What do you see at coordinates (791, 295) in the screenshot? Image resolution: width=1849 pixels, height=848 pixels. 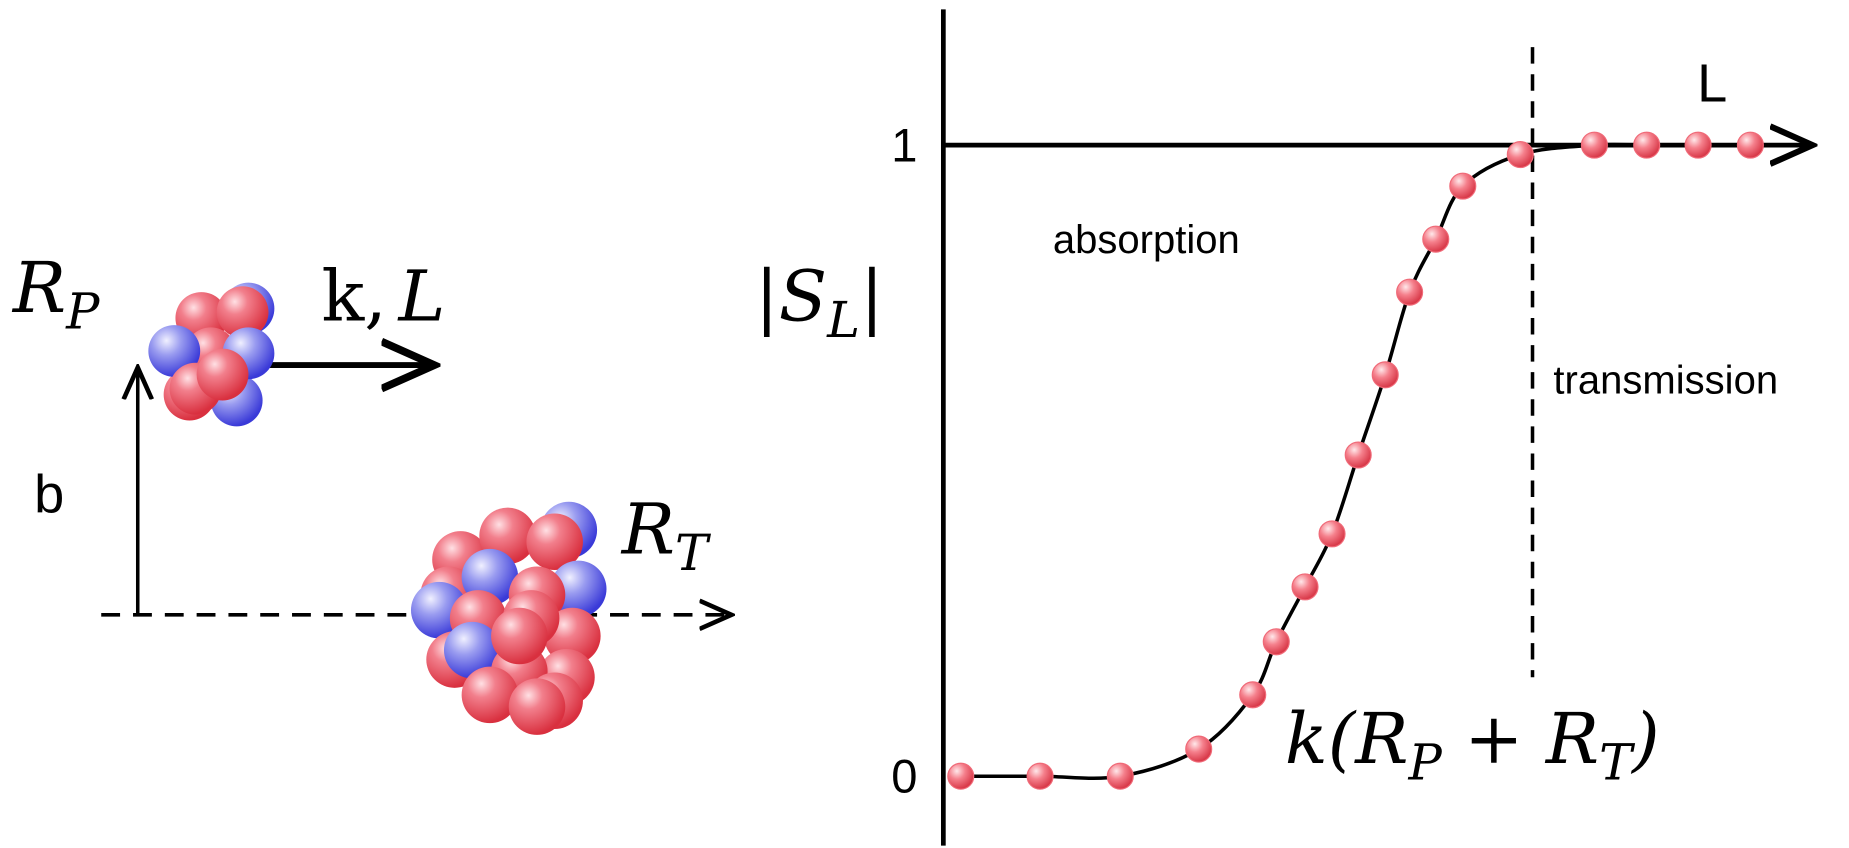 I see `label-base: |S` at bounding box center [791, 295].